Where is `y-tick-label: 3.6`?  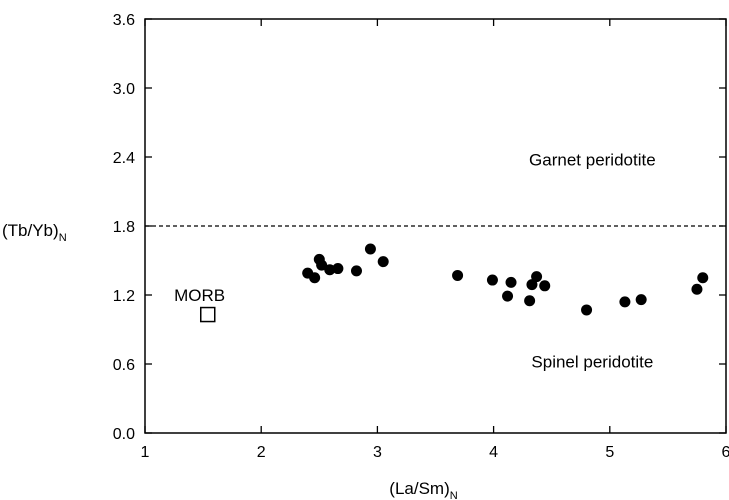
y-tick-label: 3.6 is located at coordinates (124, 20).